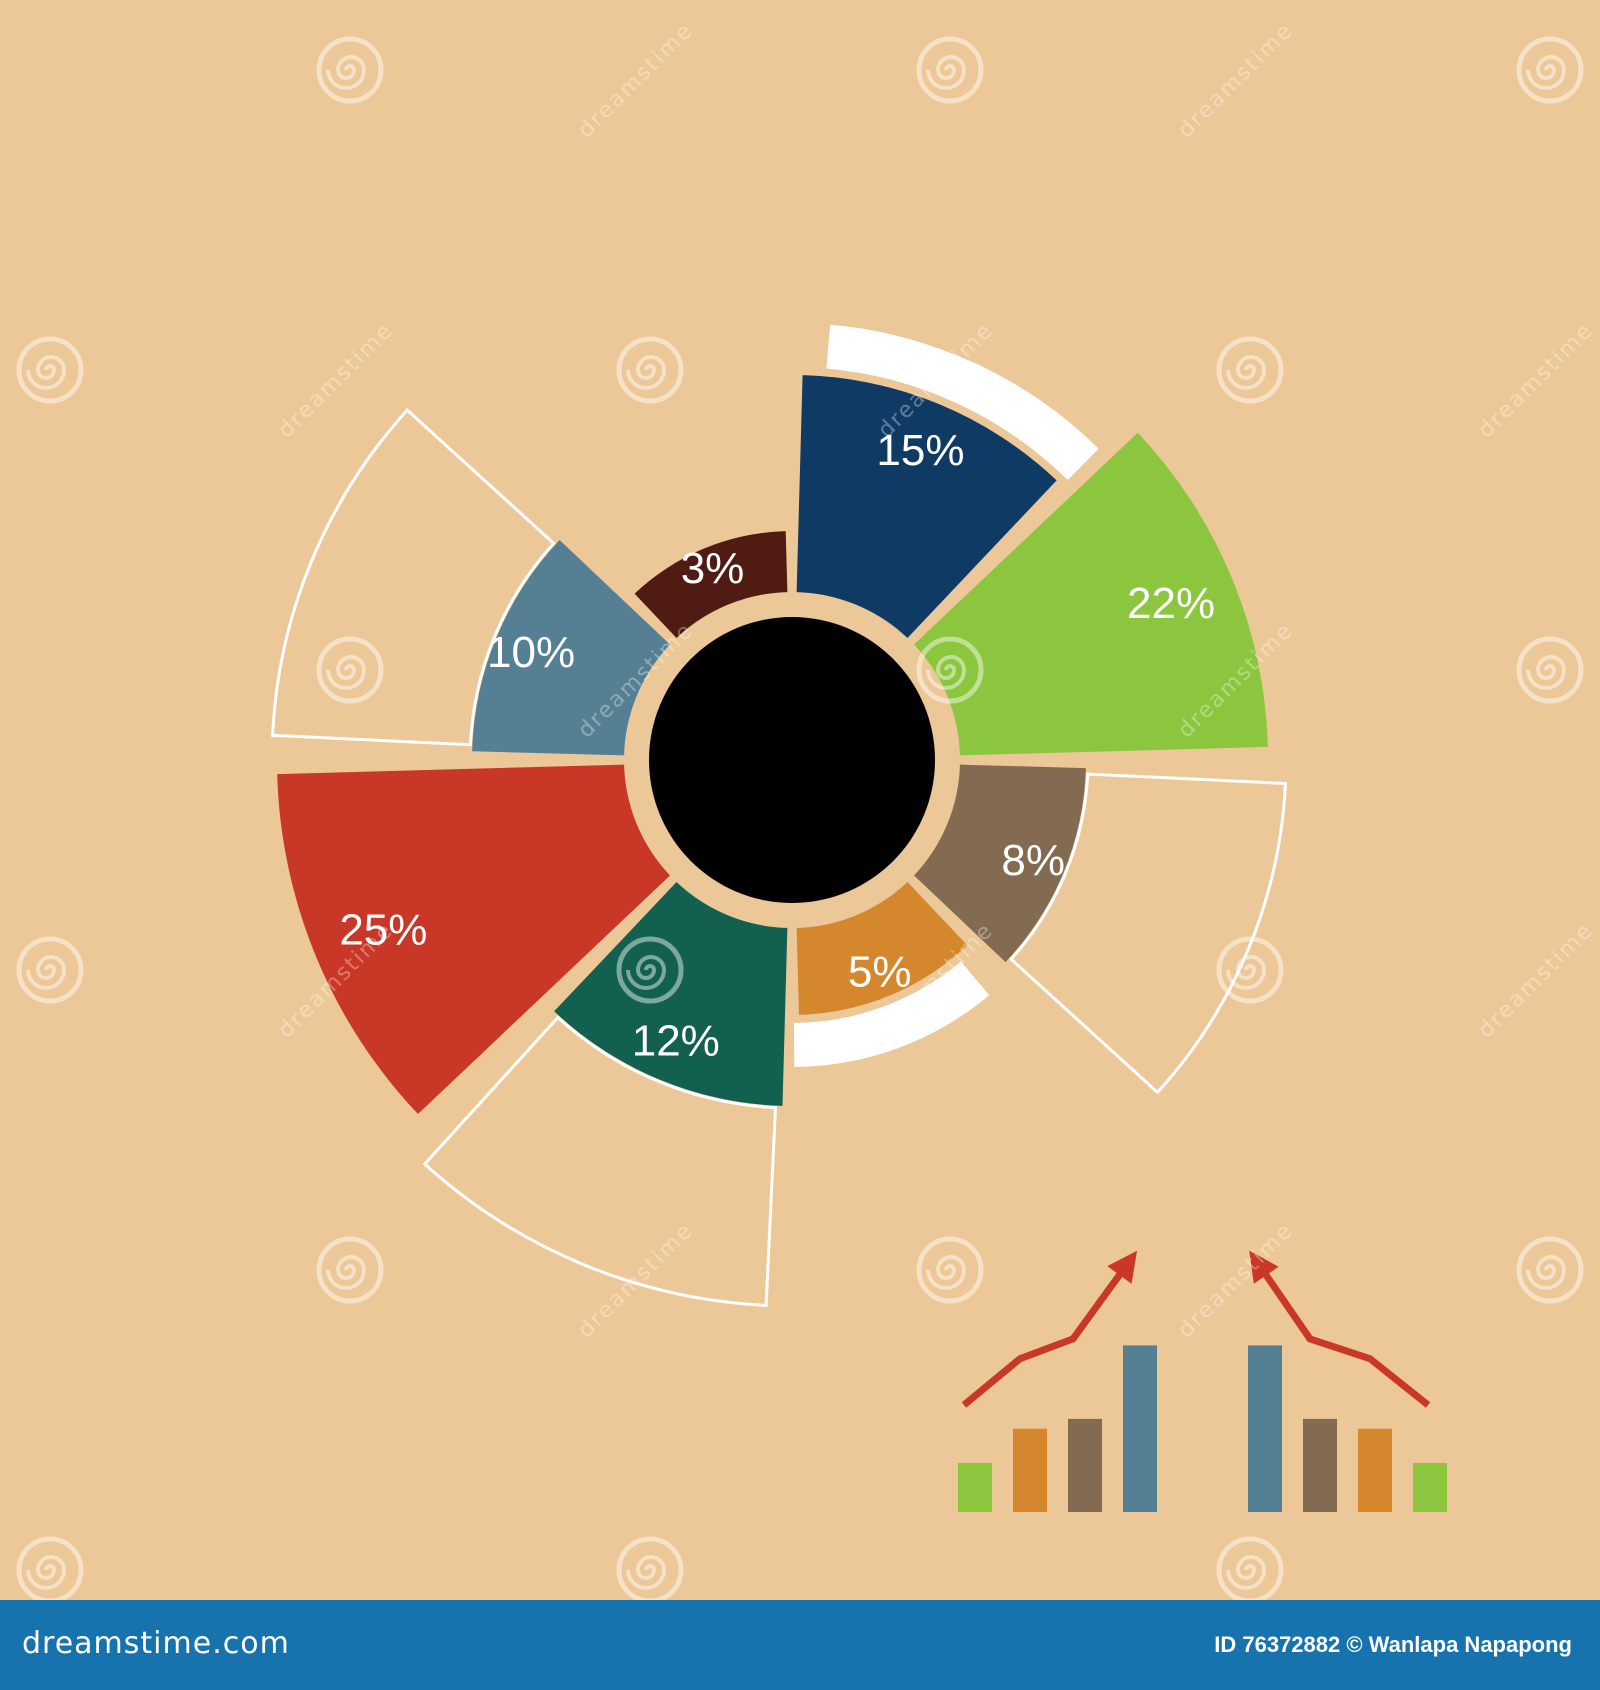 Image resolution: width=1600 pixels, height=1690 pixels. What do you see at coordinates (1047, 1333) in the screenshot?
I see `trend-line-up` at bounding box center [1047, 1333].